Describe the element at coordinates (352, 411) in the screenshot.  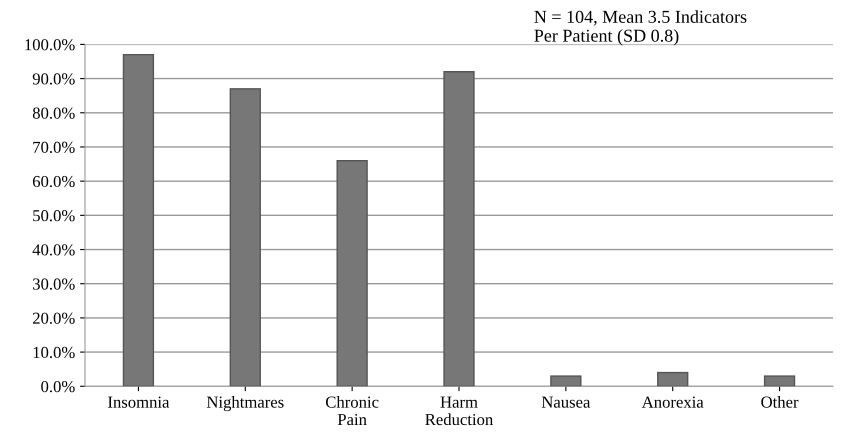
I see `x-tick-label: Chronic Pain` at that location.